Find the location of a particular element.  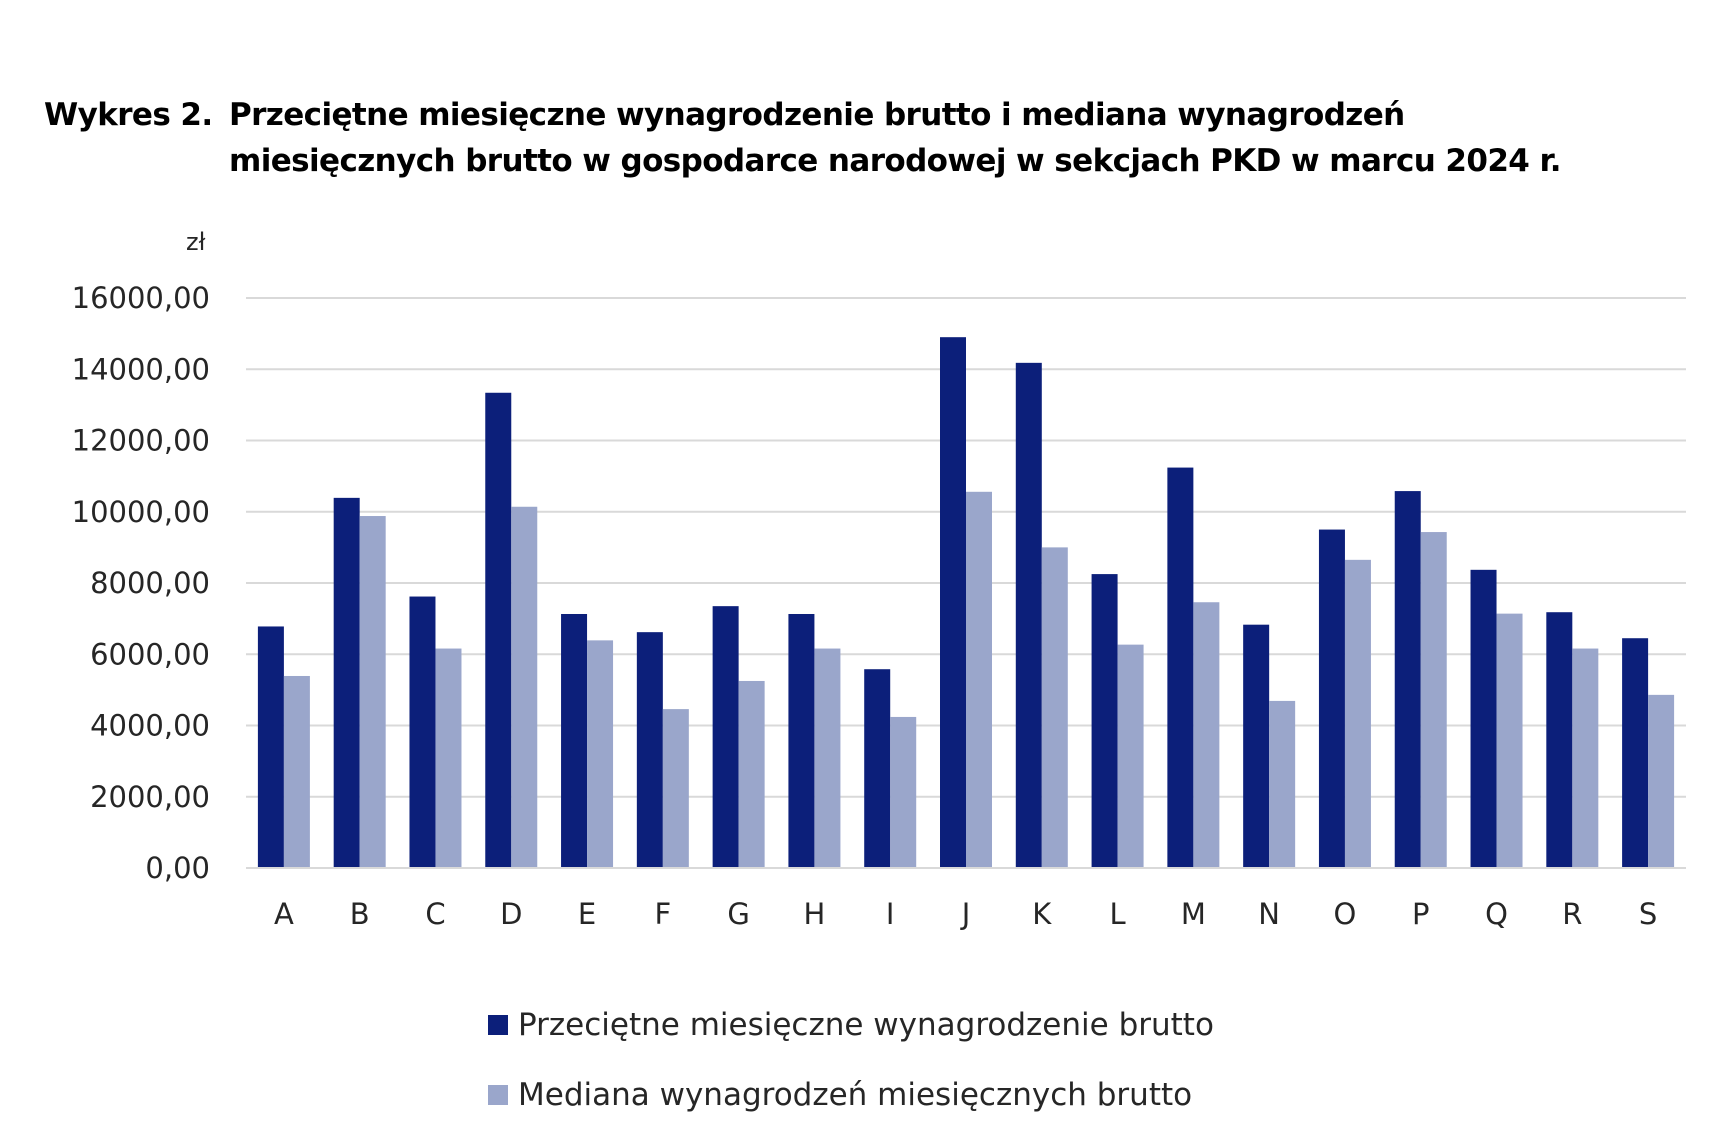

y-tick-label: 0,00 is located at coordinates (177, 868).